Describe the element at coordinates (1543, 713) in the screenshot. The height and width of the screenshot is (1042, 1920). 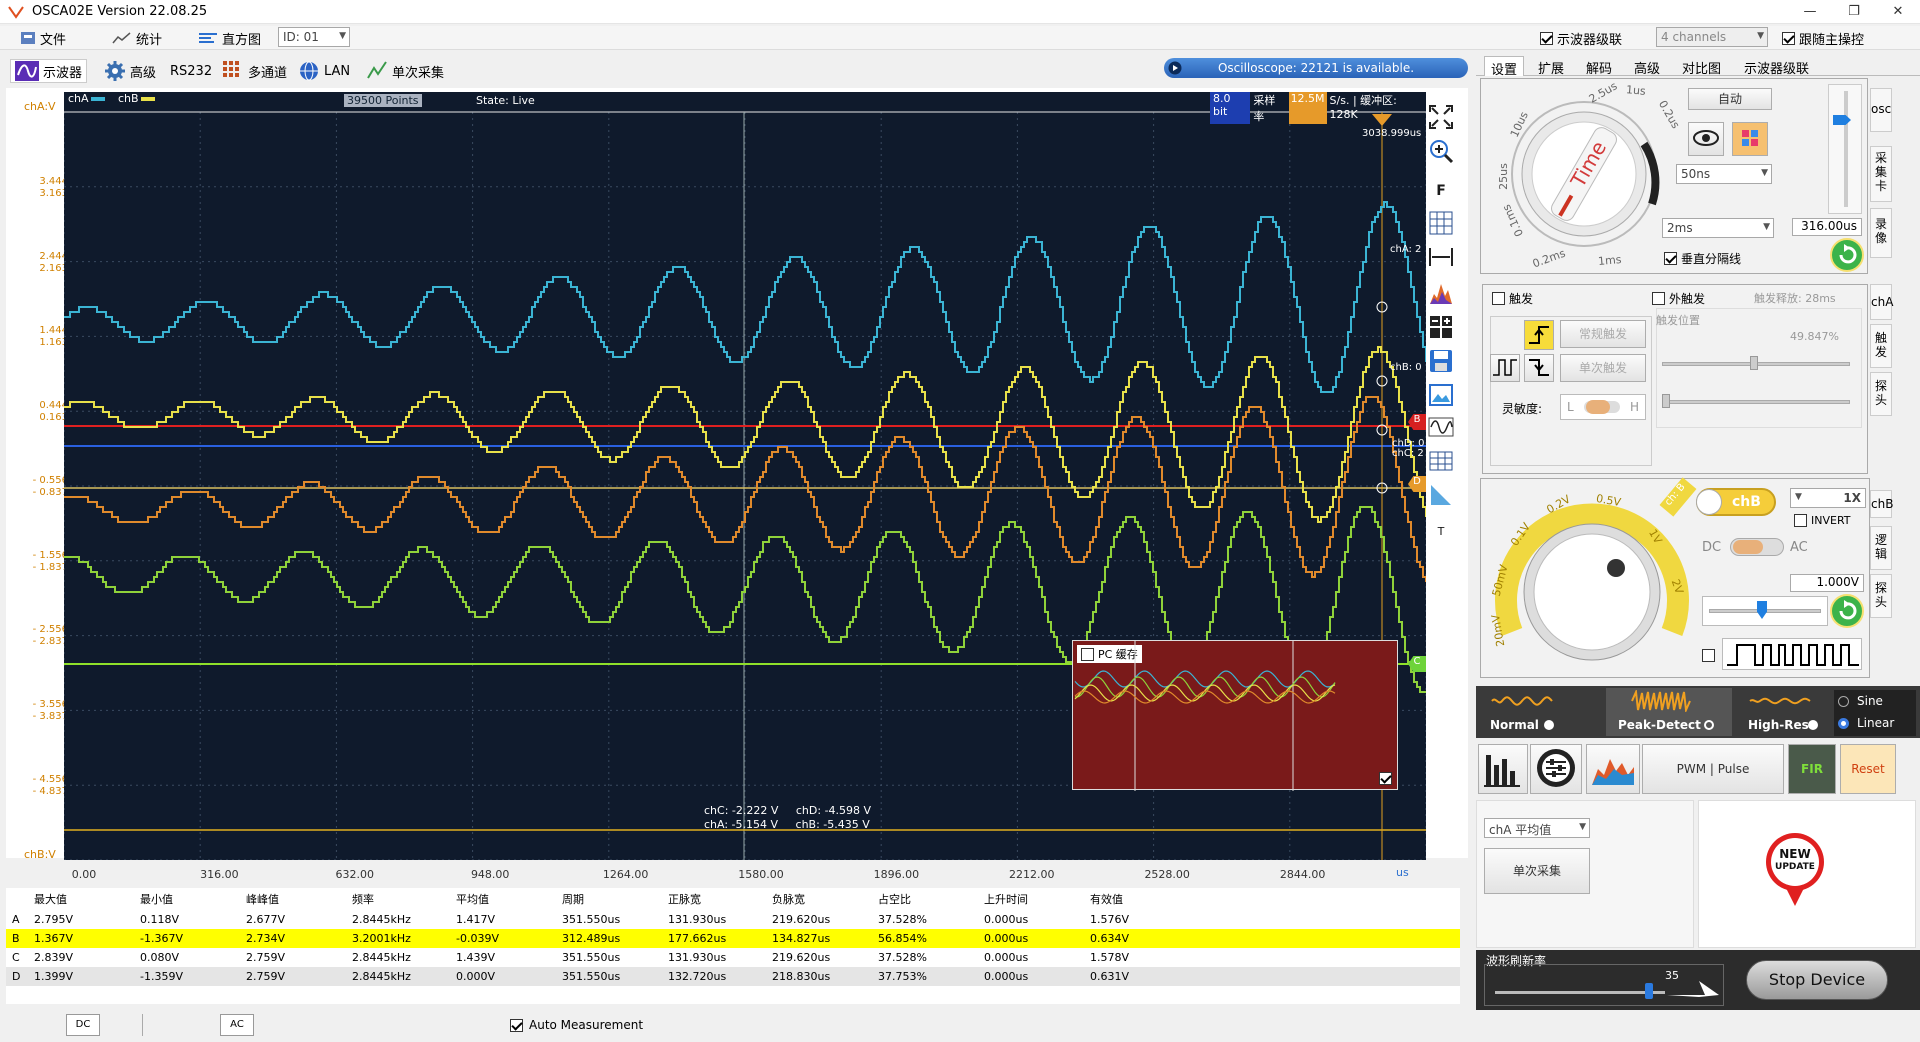
I see `acq-normal: Normal` at that location.